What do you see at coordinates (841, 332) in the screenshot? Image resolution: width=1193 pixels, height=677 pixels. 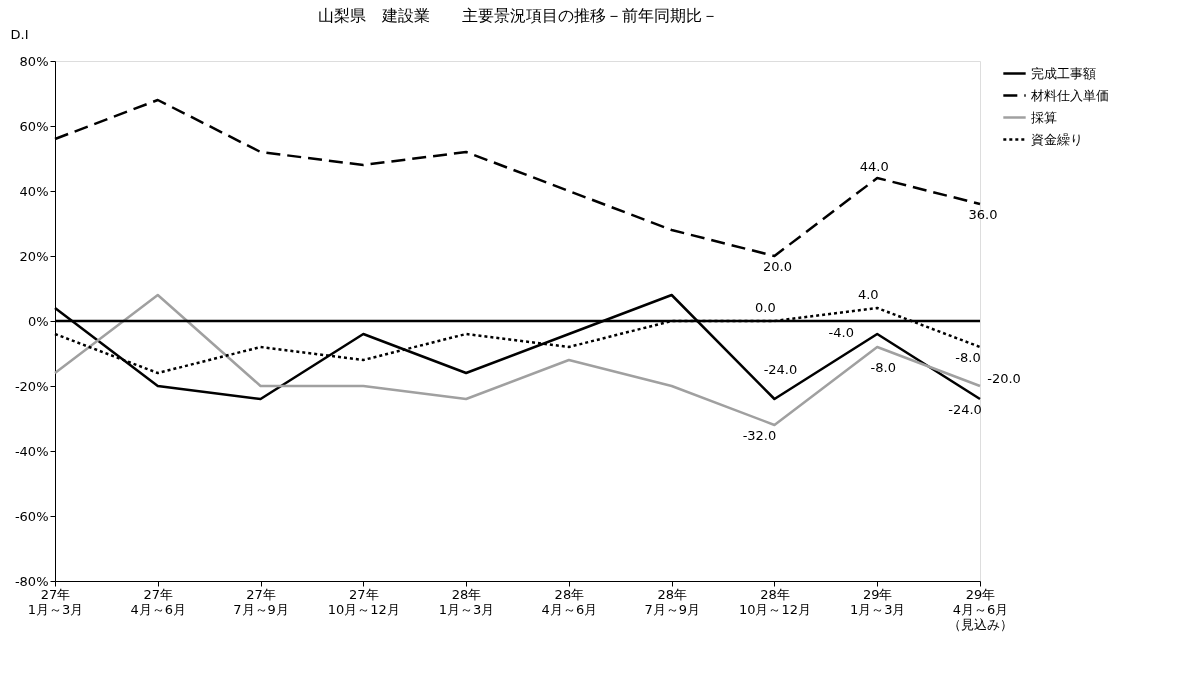 I see `data-label: -4.0` at bounding box center [841, 332].